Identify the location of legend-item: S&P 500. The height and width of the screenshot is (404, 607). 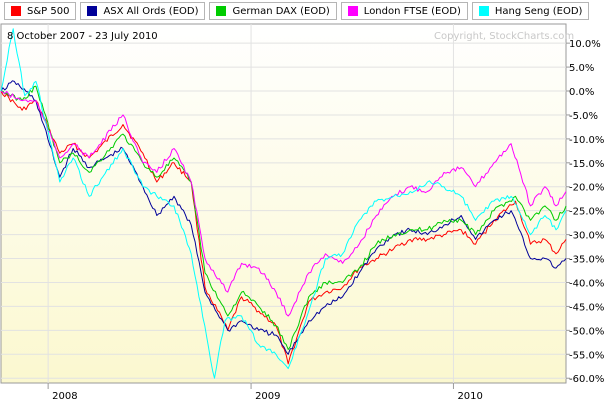
(40, 11).